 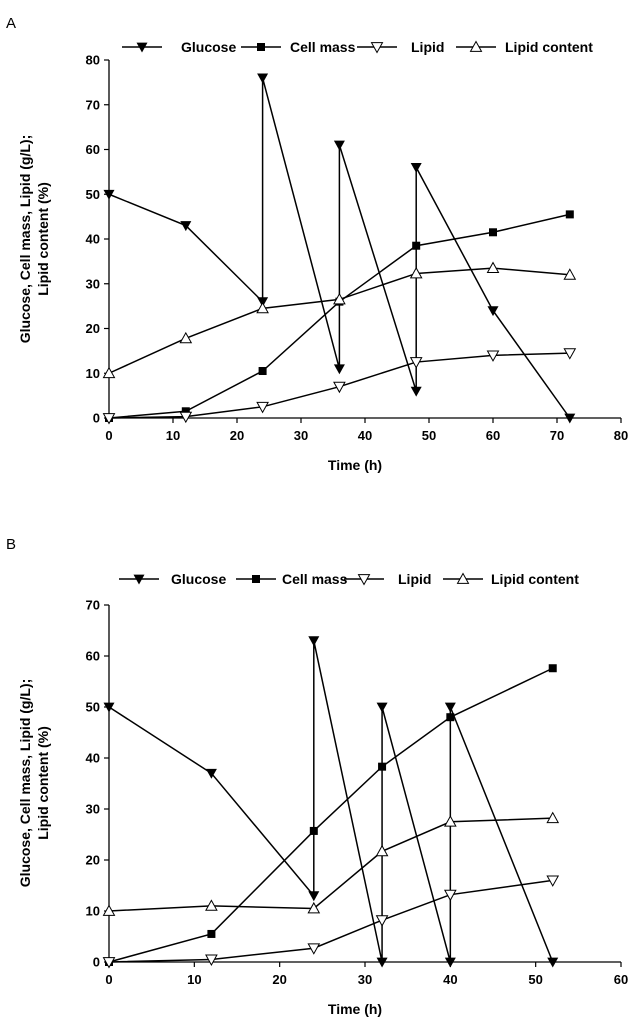 What do you see at coordinates (43, 239) in the screenshot?
I see `y-axis-title-line-2: Lipid content (%)` at bounding box center [43, 239].